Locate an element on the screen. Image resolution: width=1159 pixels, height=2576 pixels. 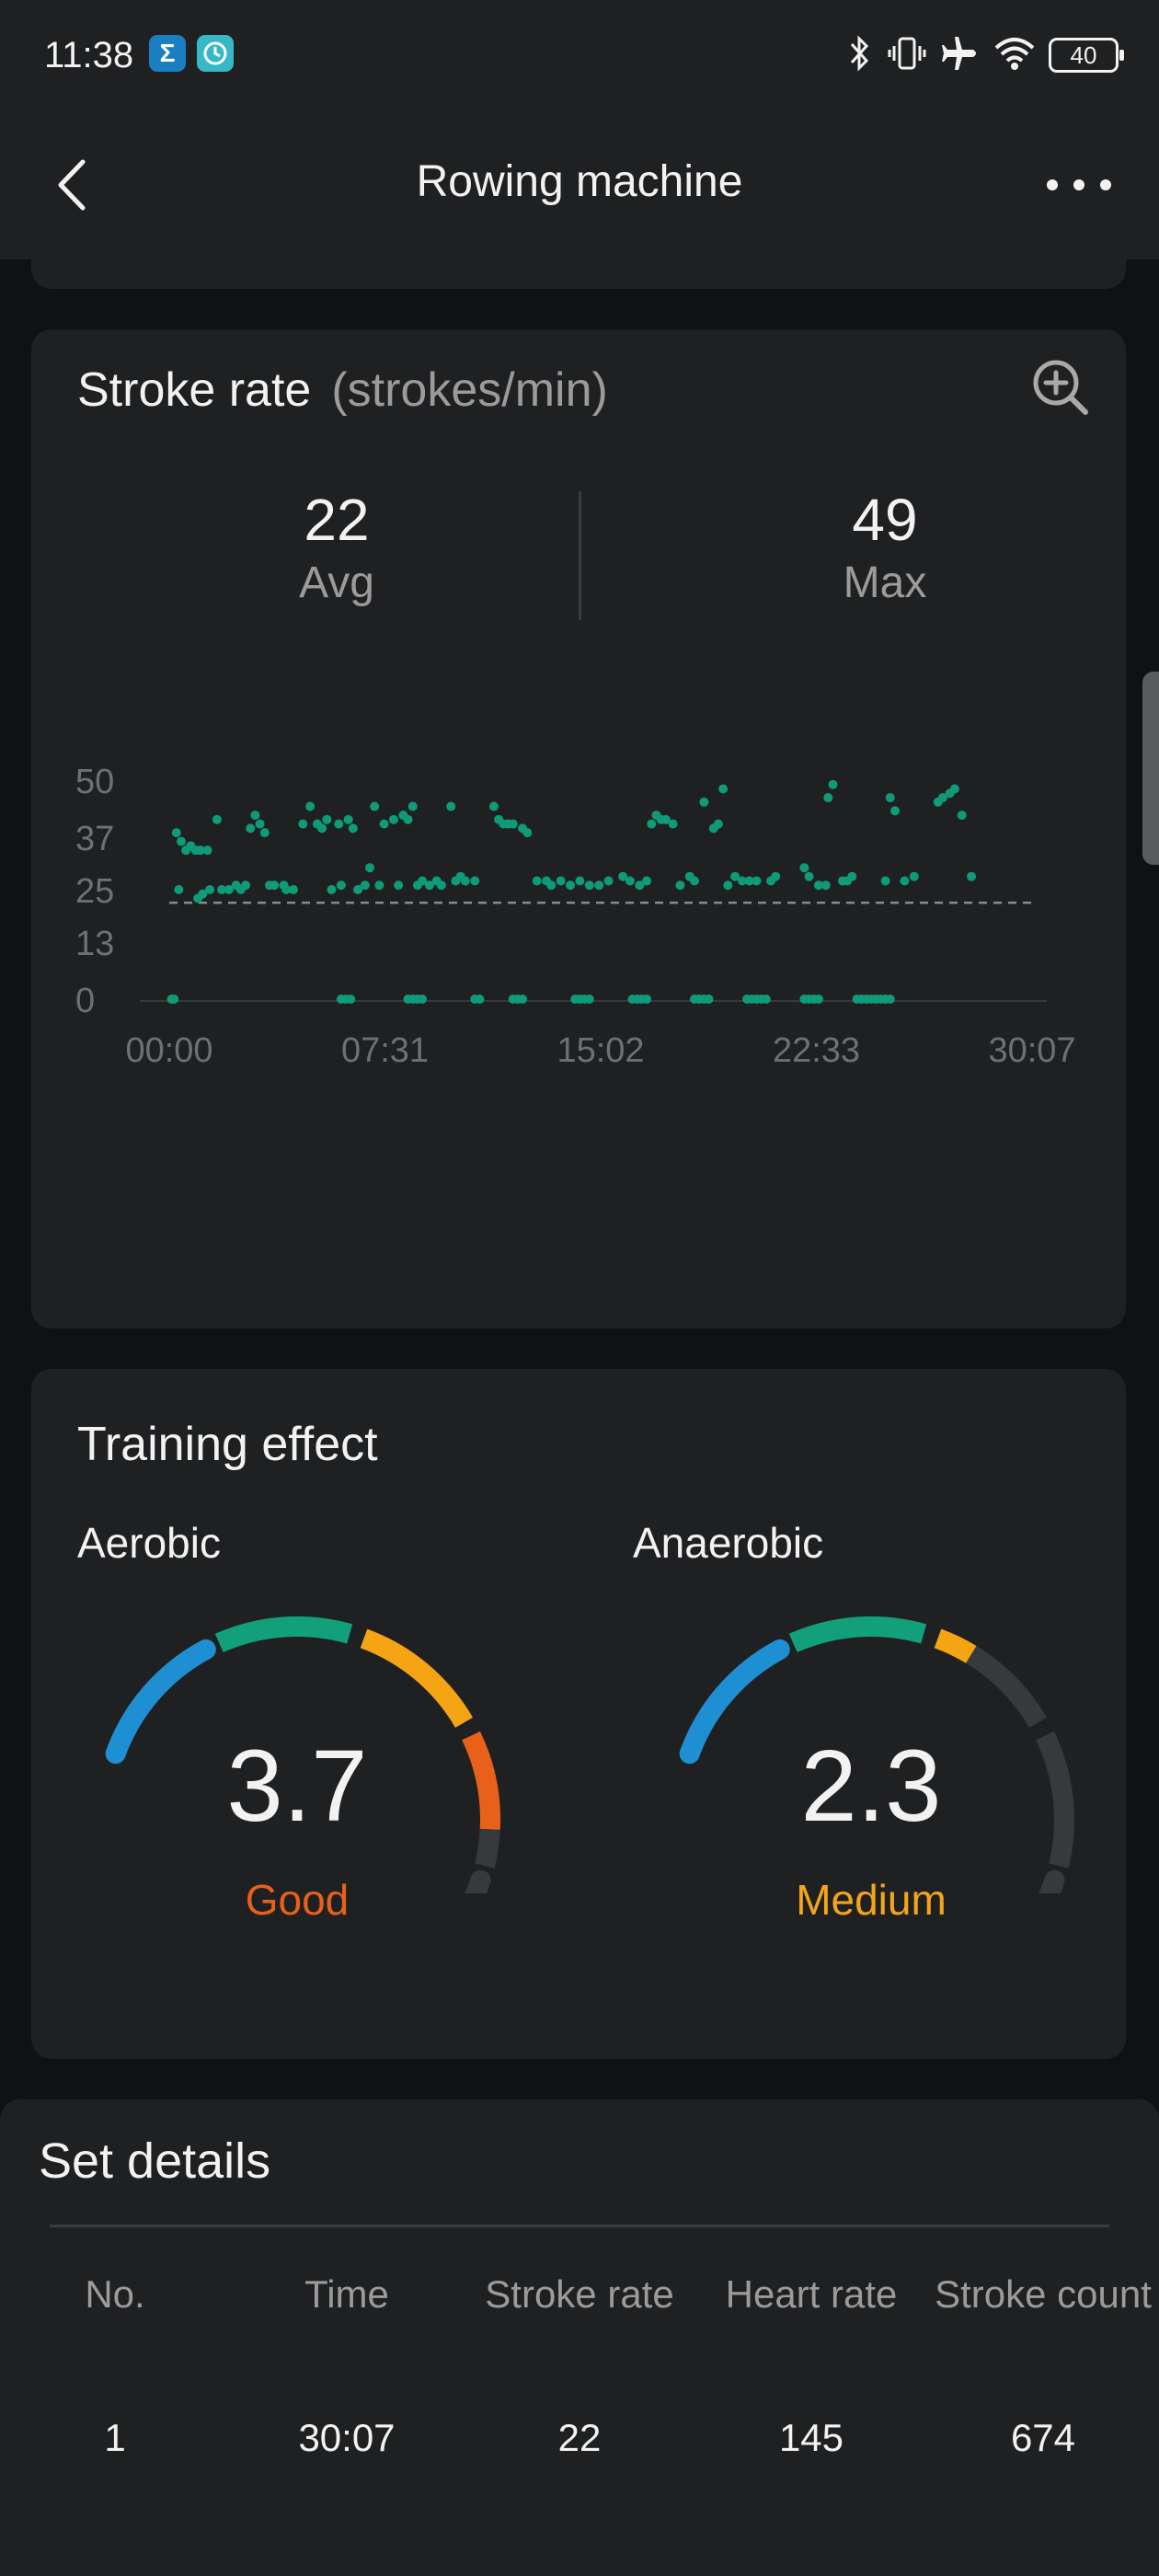
anaerobic-gauge is located at coordinates (876, 1754).